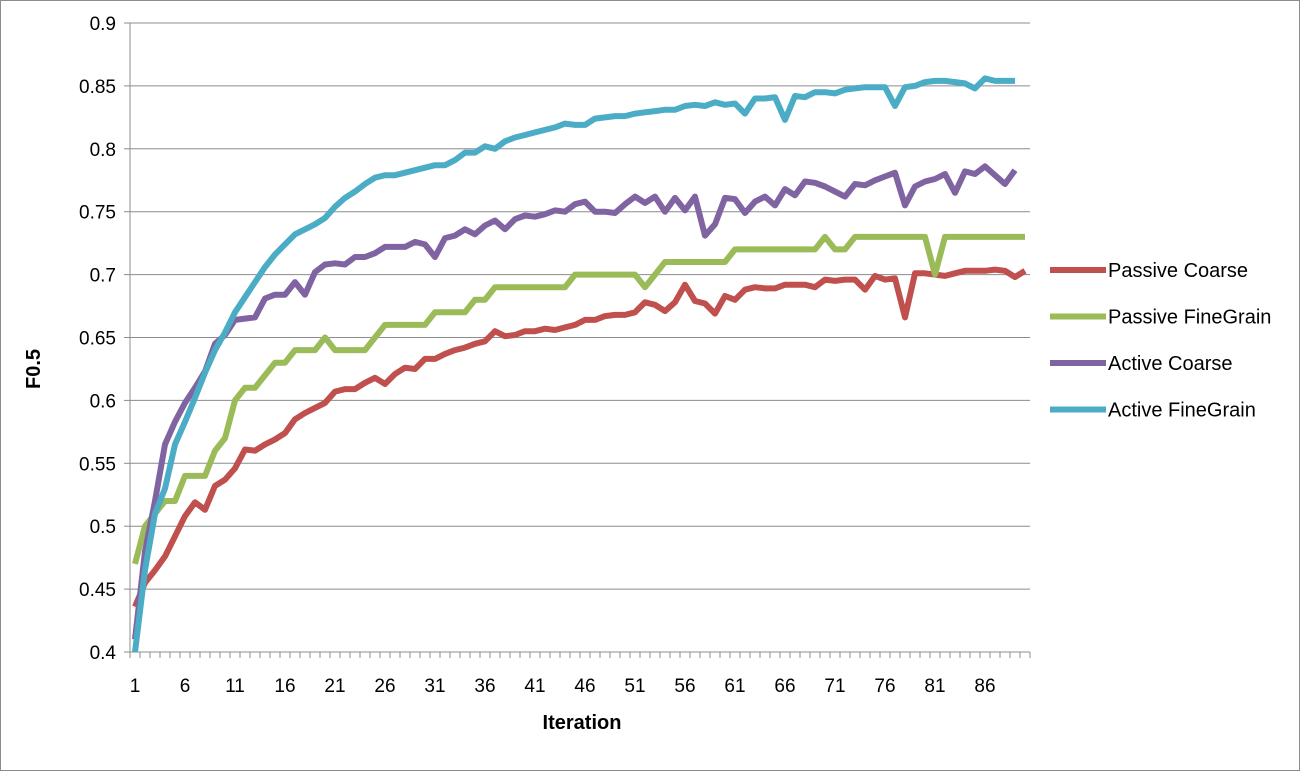 The image size is (1300, 771). I want to click on x-axis-title: Iteration, so click(582, 723).